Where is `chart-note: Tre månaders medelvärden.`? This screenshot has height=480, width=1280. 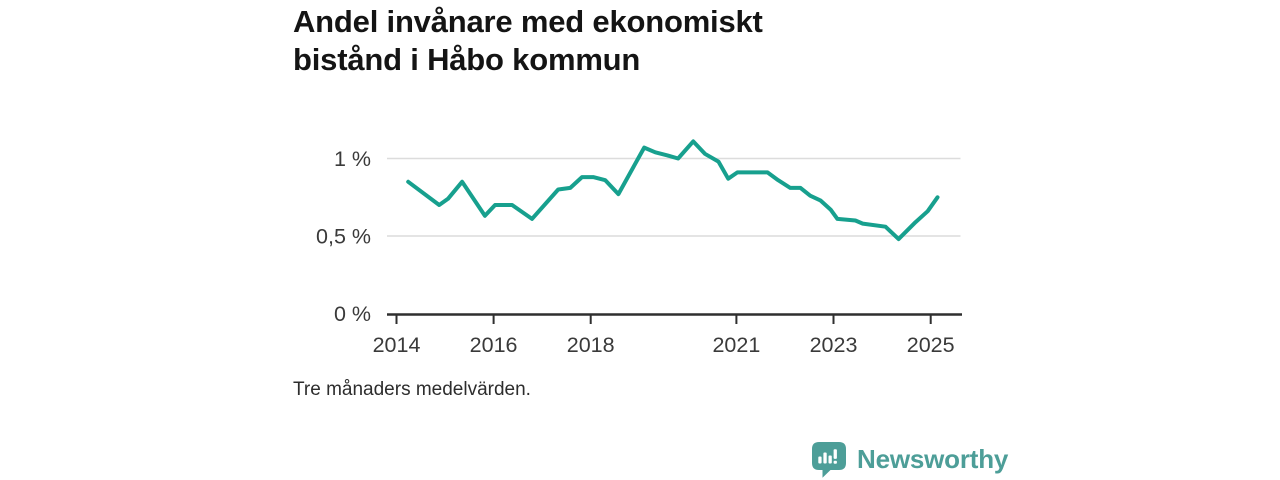 chart-note: Tre månaders medelvärden. is located at coordinates (412, 389).